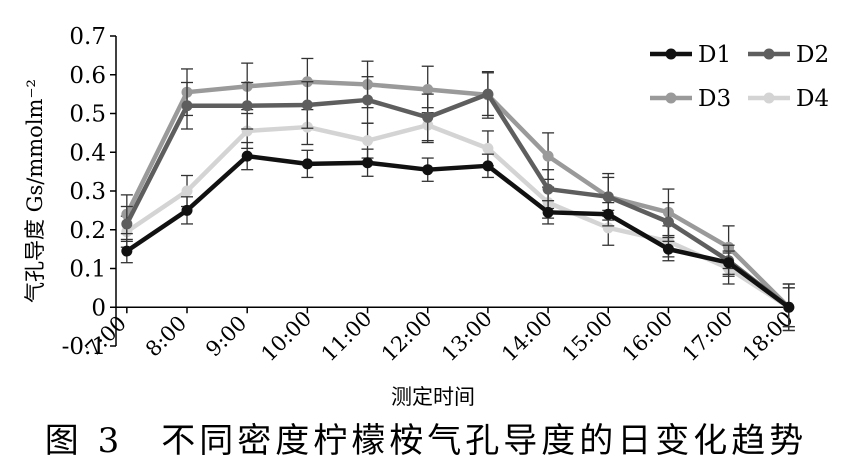 The width and height of the screenshot is (852, 476). Describe the element at coordinates (287, 336) in the screenshot. I see `x-tick-label: 10:00` at that location.